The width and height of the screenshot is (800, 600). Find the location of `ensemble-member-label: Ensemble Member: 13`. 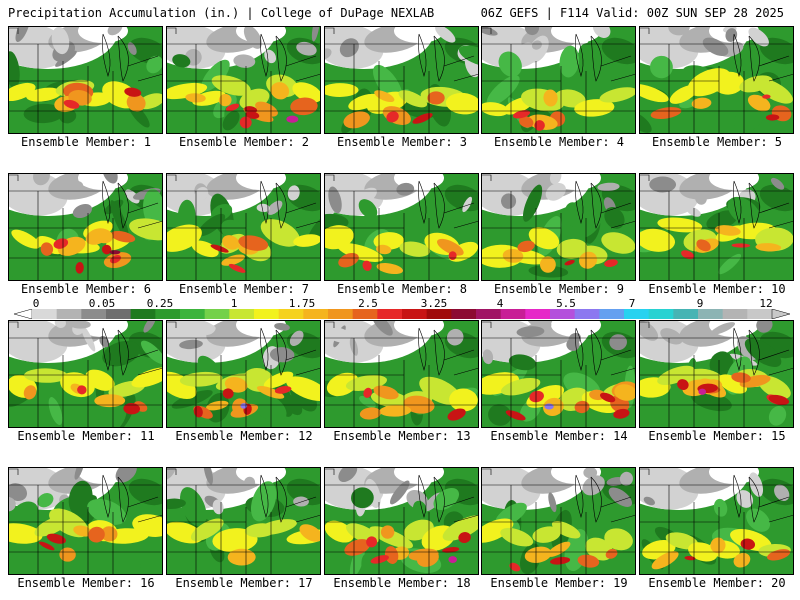

ensemble-member-label: Ensemble Member: 13 is located at coordinates (402, 436).